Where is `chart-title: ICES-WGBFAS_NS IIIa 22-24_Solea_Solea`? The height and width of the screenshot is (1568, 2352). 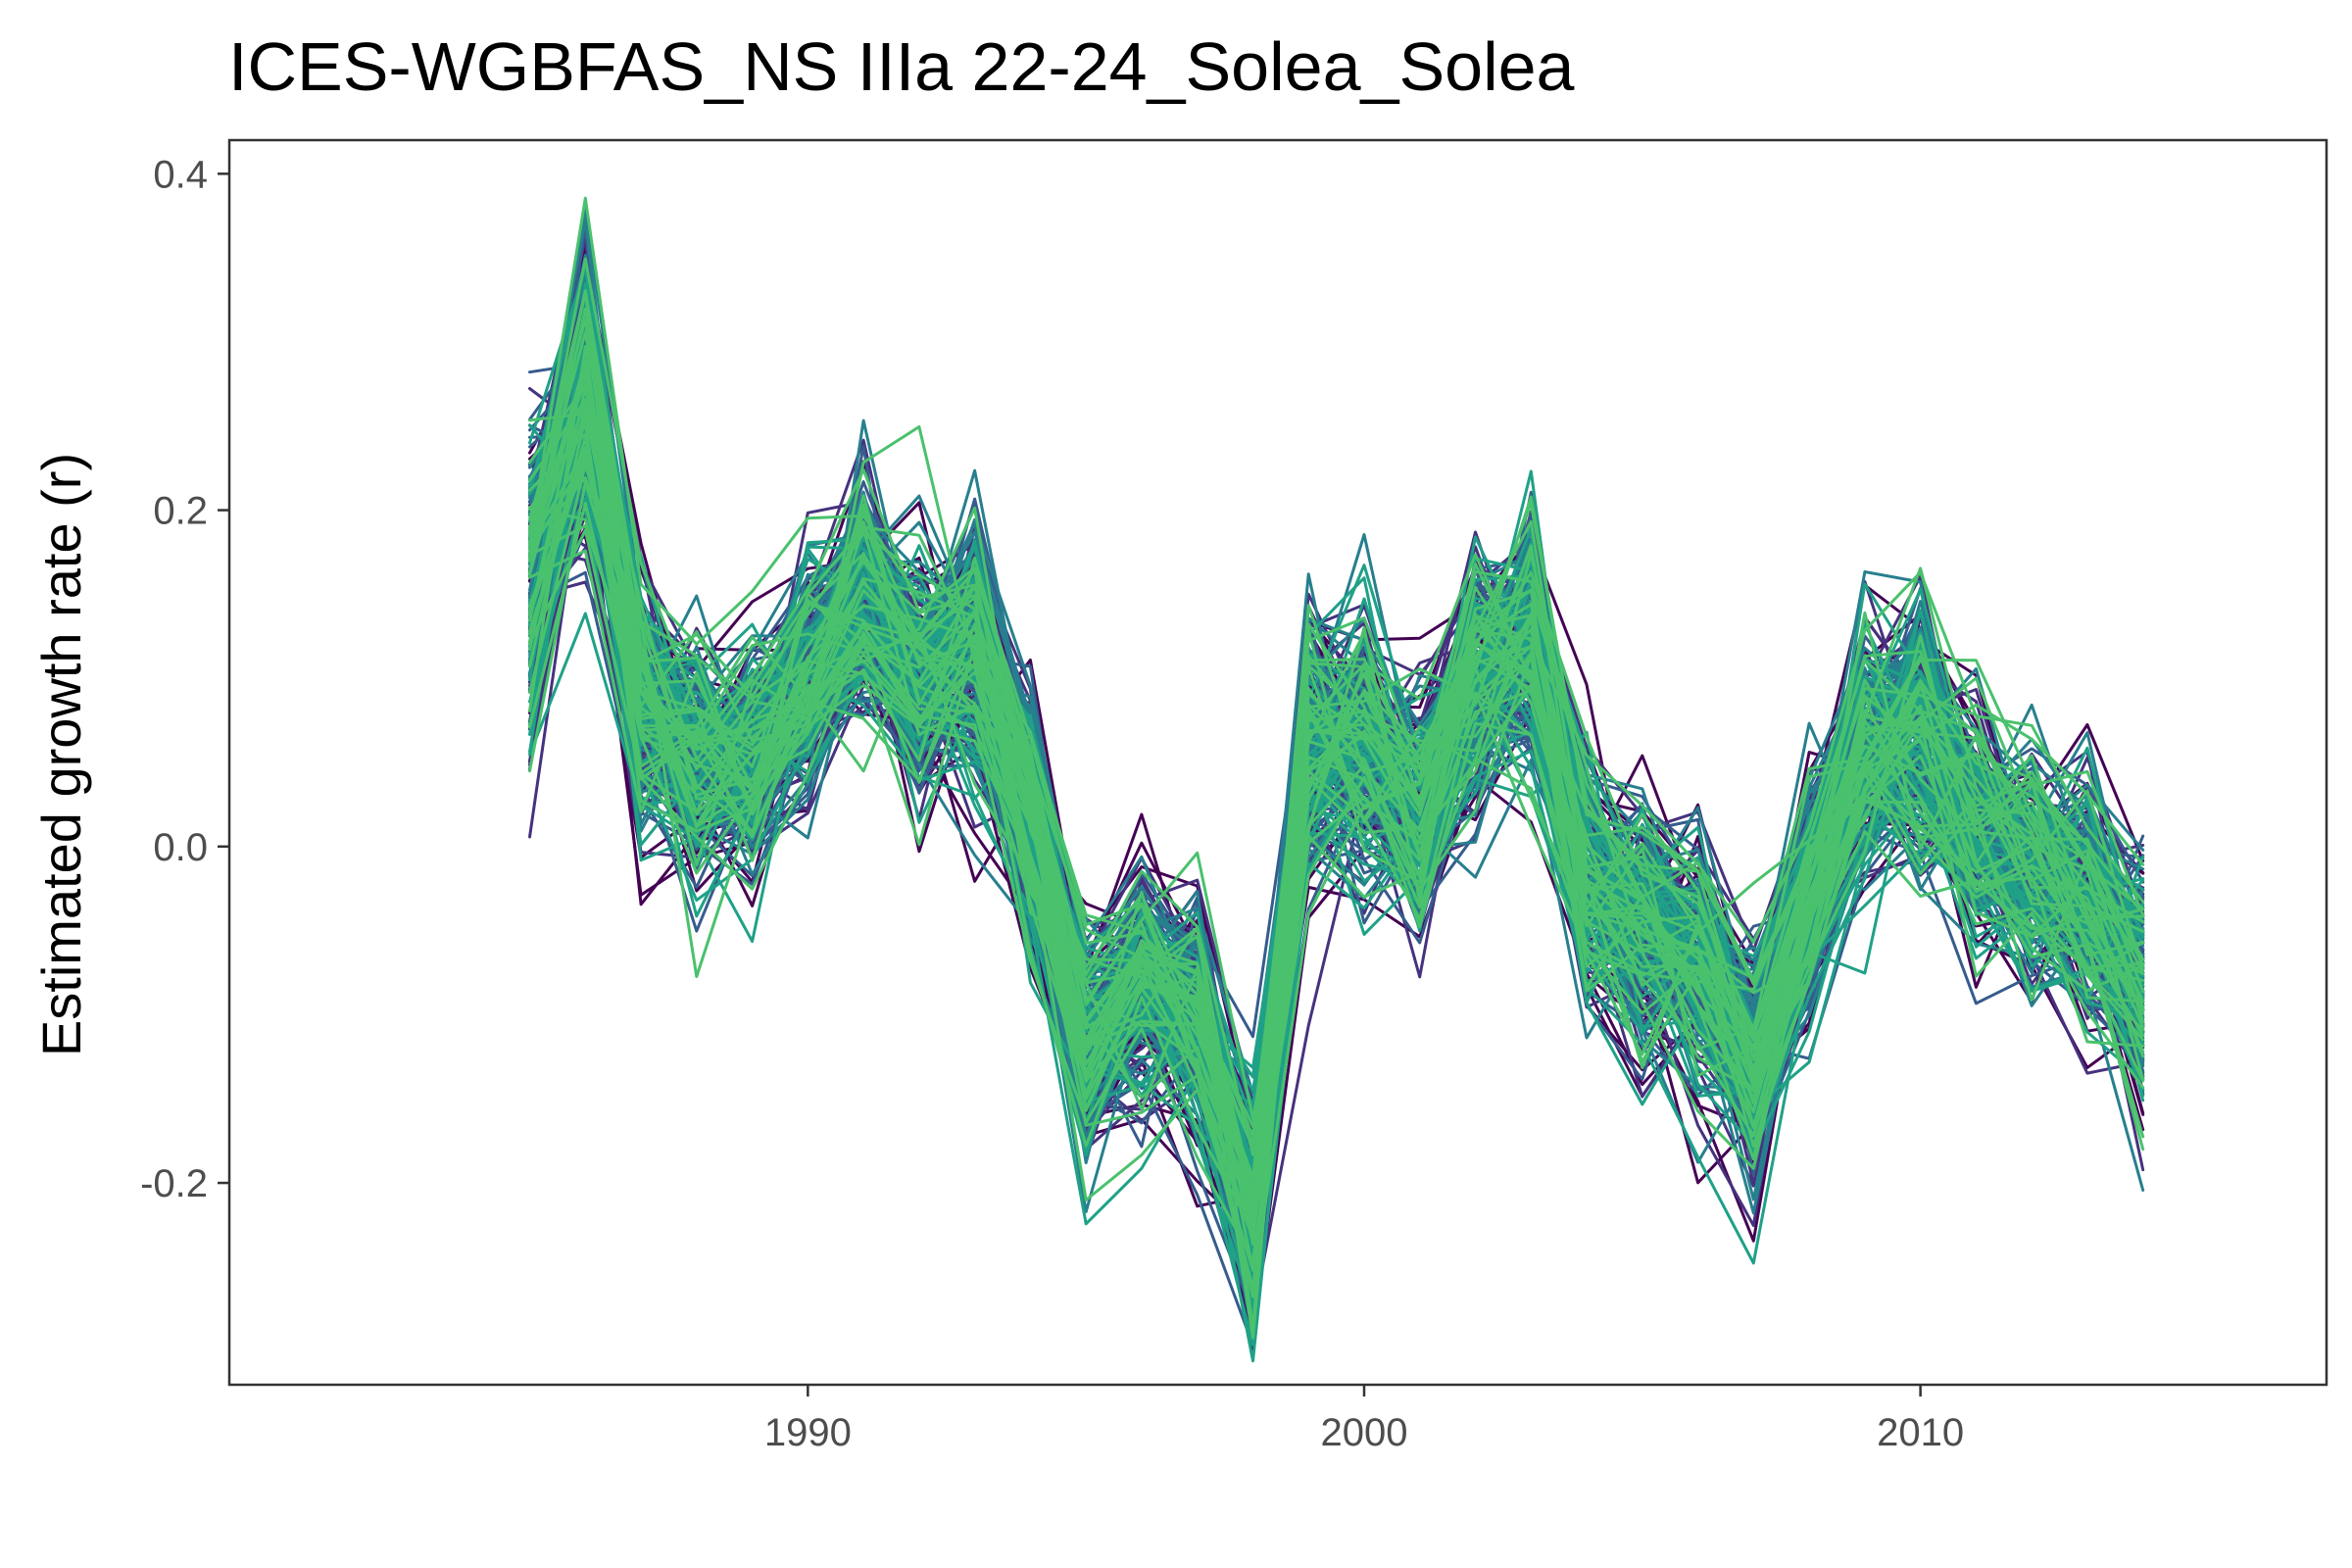
chart-title: ICES-WGBFAS_NS IIIa 22-24_Solea_Solea is located at coordinates (901, 66).